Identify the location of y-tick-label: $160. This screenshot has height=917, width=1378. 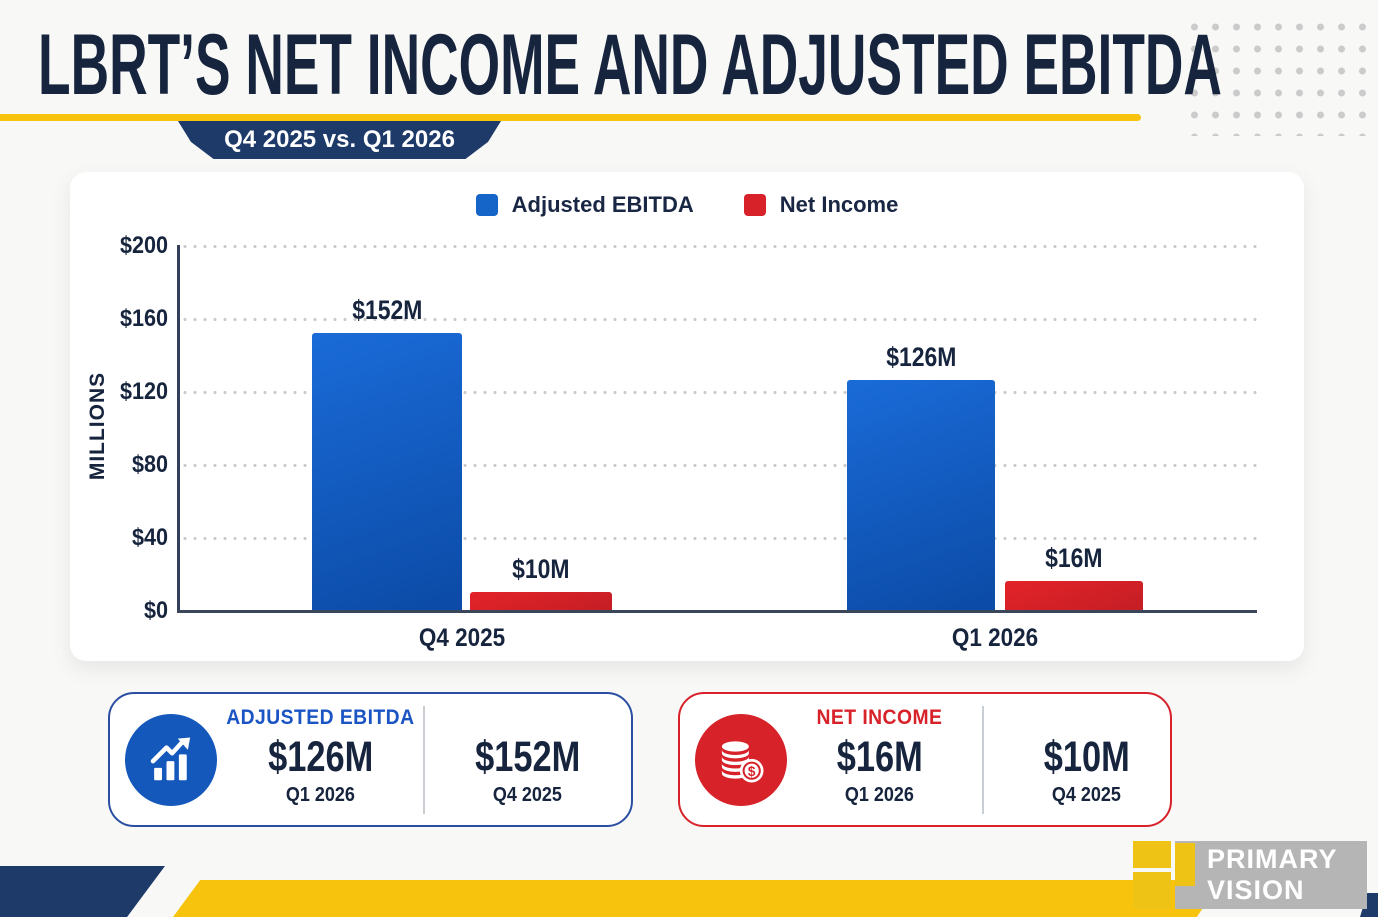
(143, 318).